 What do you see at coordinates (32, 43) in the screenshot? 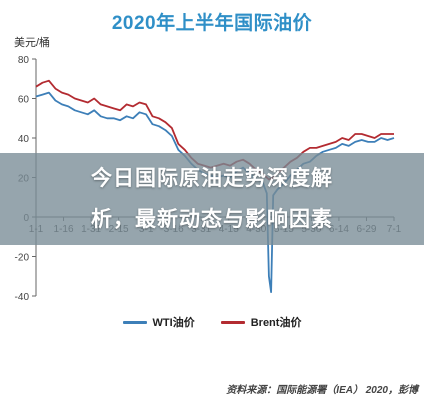
I see `y-axis-unit-label: 美元/桶` at bounding box center [32, 43].